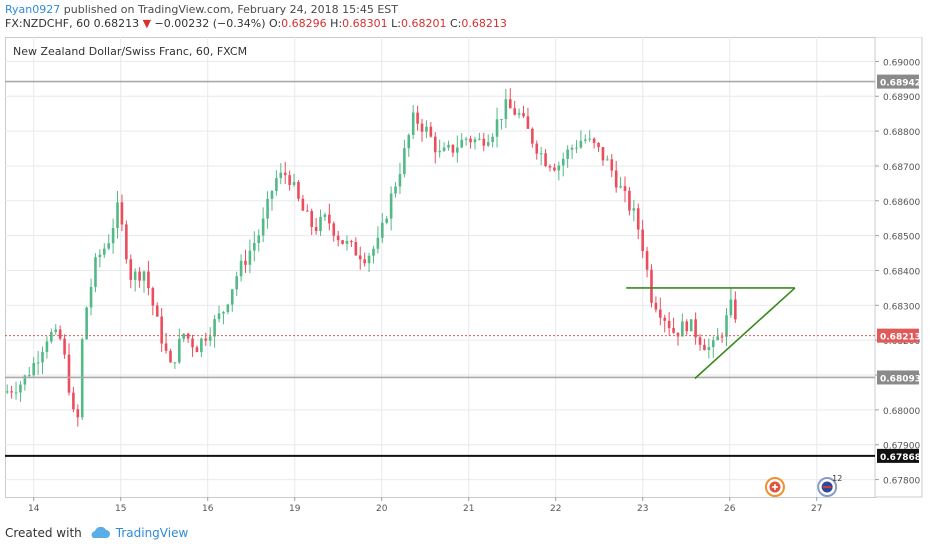  I want to click on symbol-label: FX:NZDCHF, 60, so click(48, 23).